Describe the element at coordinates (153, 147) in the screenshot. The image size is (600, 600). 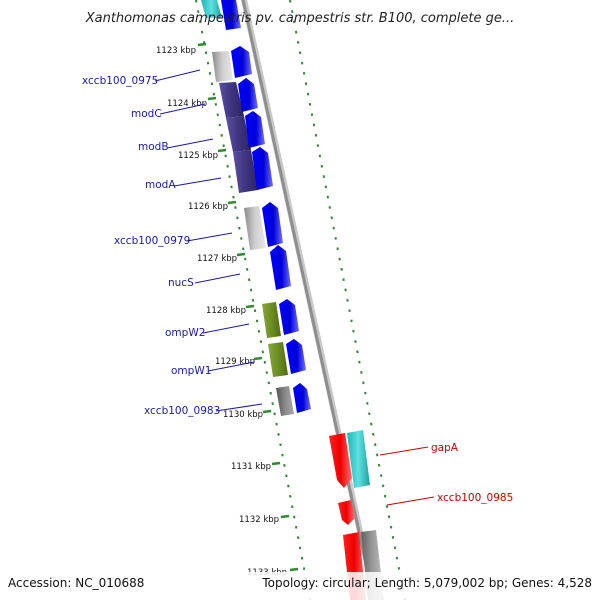
I see `gene-label-modB: modB` at that location.